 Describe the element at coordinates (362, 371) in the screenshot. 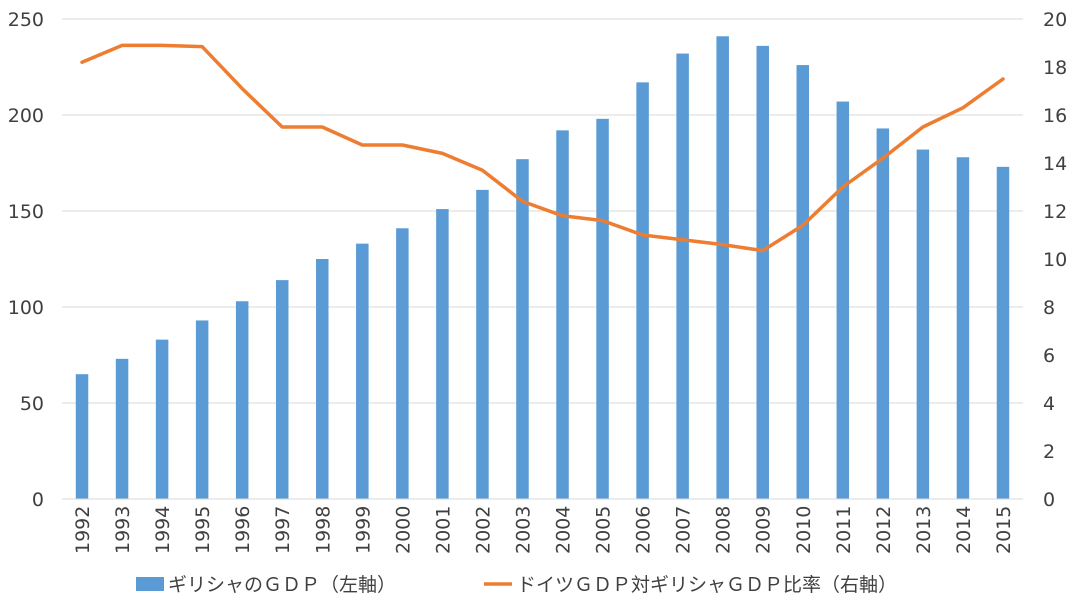

I see `bar-1999` at that location.